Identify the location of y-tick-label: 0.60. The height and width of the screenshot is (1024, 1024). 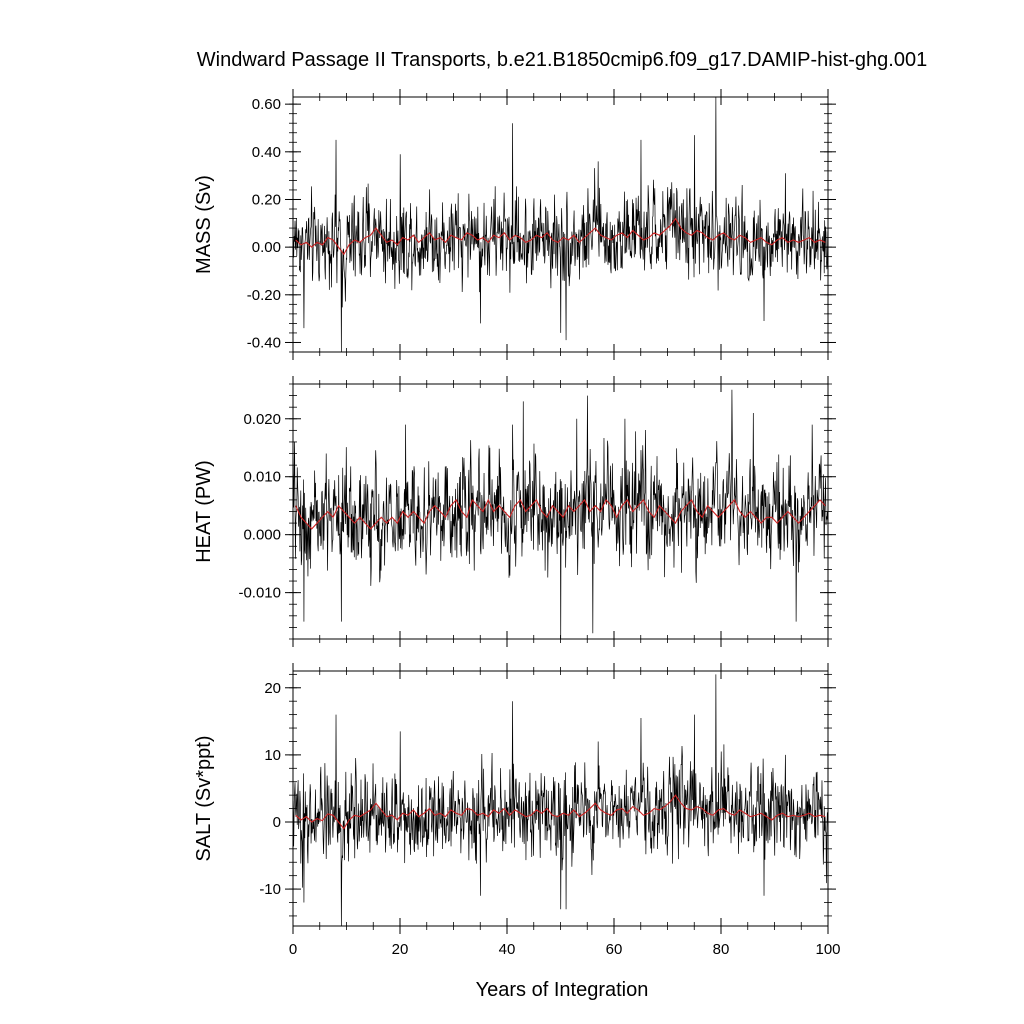
(266, 104).